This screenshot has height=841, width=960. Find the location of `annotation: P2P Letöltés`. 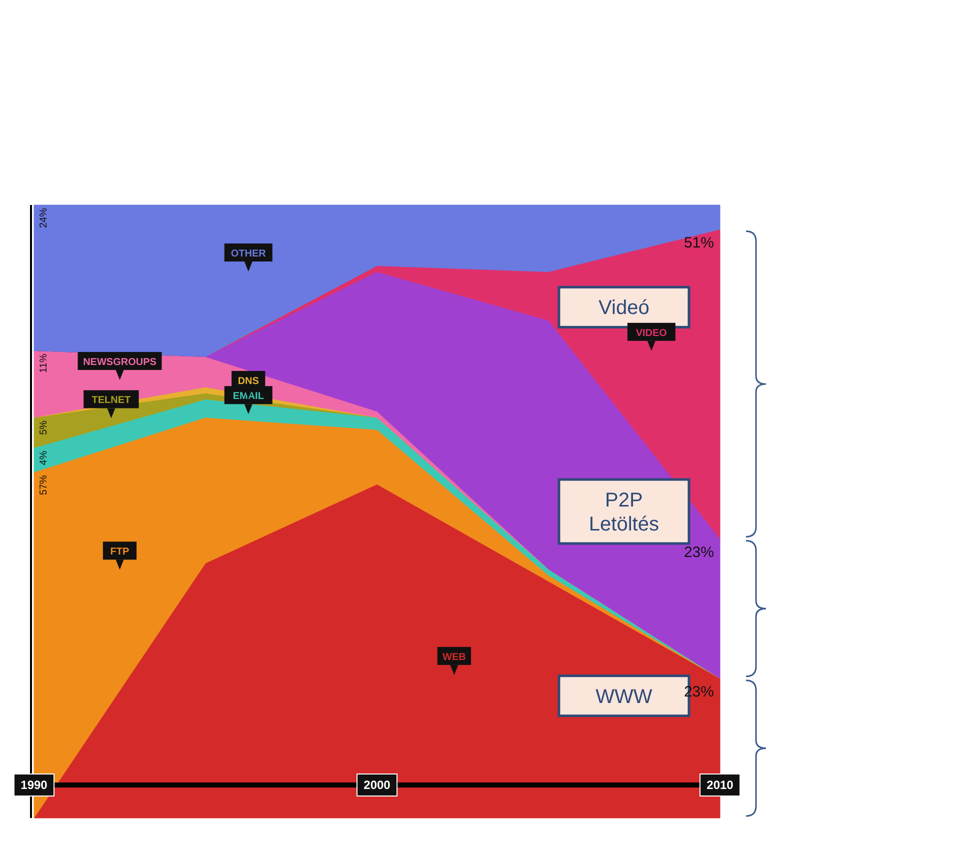

annotation: P2P Letöltés is located at coordinates (623, 513).